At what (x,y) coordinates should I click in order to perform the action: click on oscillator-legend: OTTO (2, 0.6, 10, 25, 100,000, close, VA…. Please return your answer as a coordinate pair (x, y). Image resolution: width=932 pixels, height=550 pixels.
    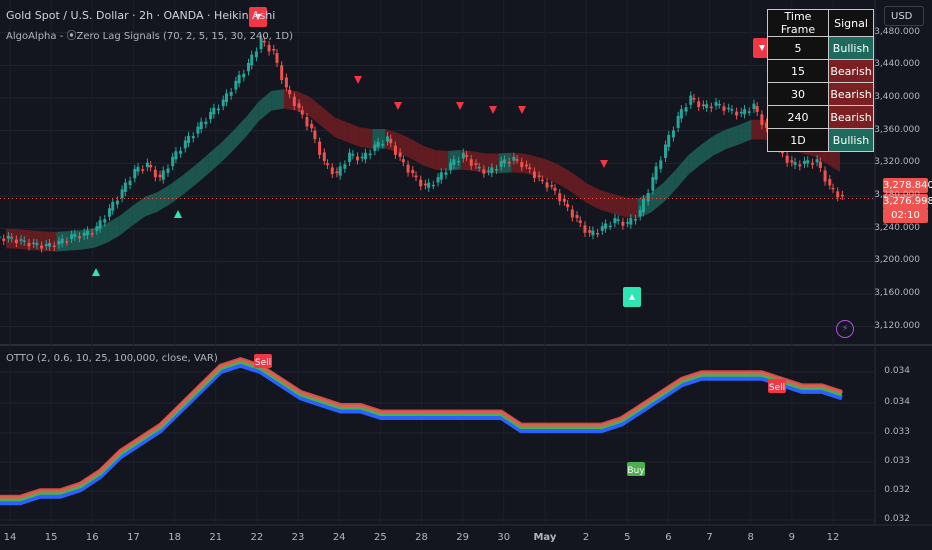
    Looking at the image, I should click on (112, 358).